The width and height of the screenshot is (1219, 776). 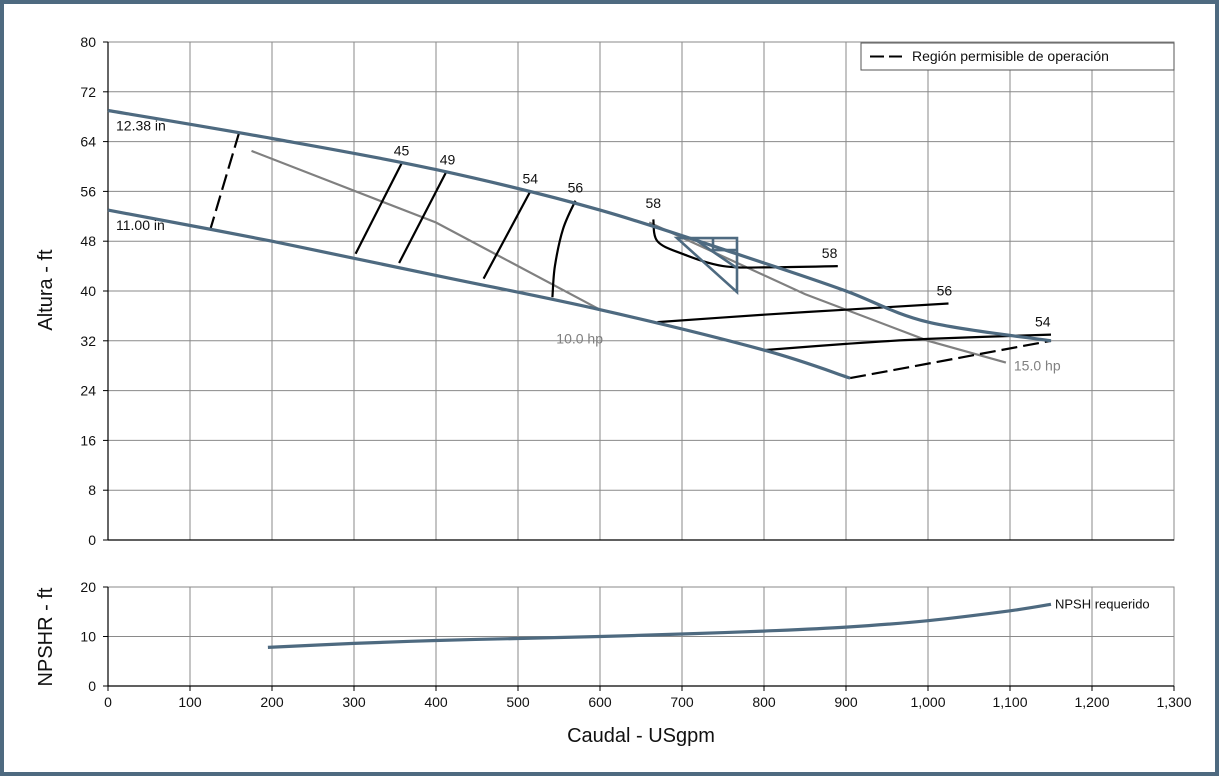 What do you see at coordinates (88, 241) in the screenshot?
I see `head-y-tick-label: 48` at bounding box center [88, 241].